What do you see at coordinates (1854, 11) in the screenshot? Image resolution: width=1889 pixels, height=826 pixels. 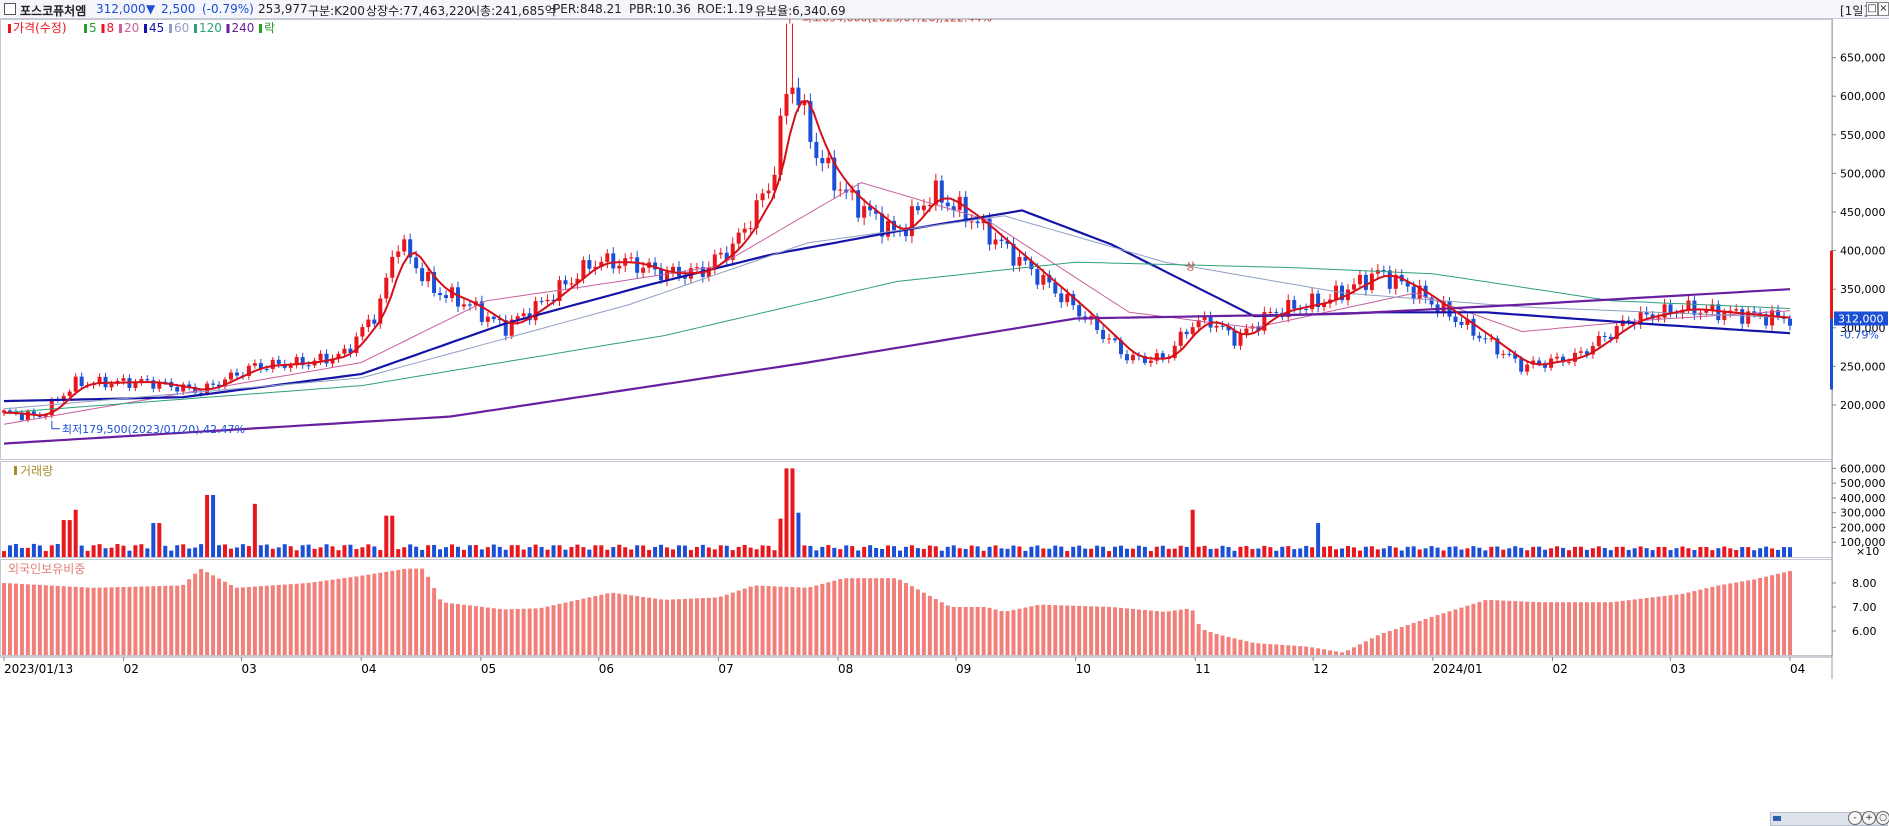 I see `period-button: [1일]` at bounding box center [1854, 11].